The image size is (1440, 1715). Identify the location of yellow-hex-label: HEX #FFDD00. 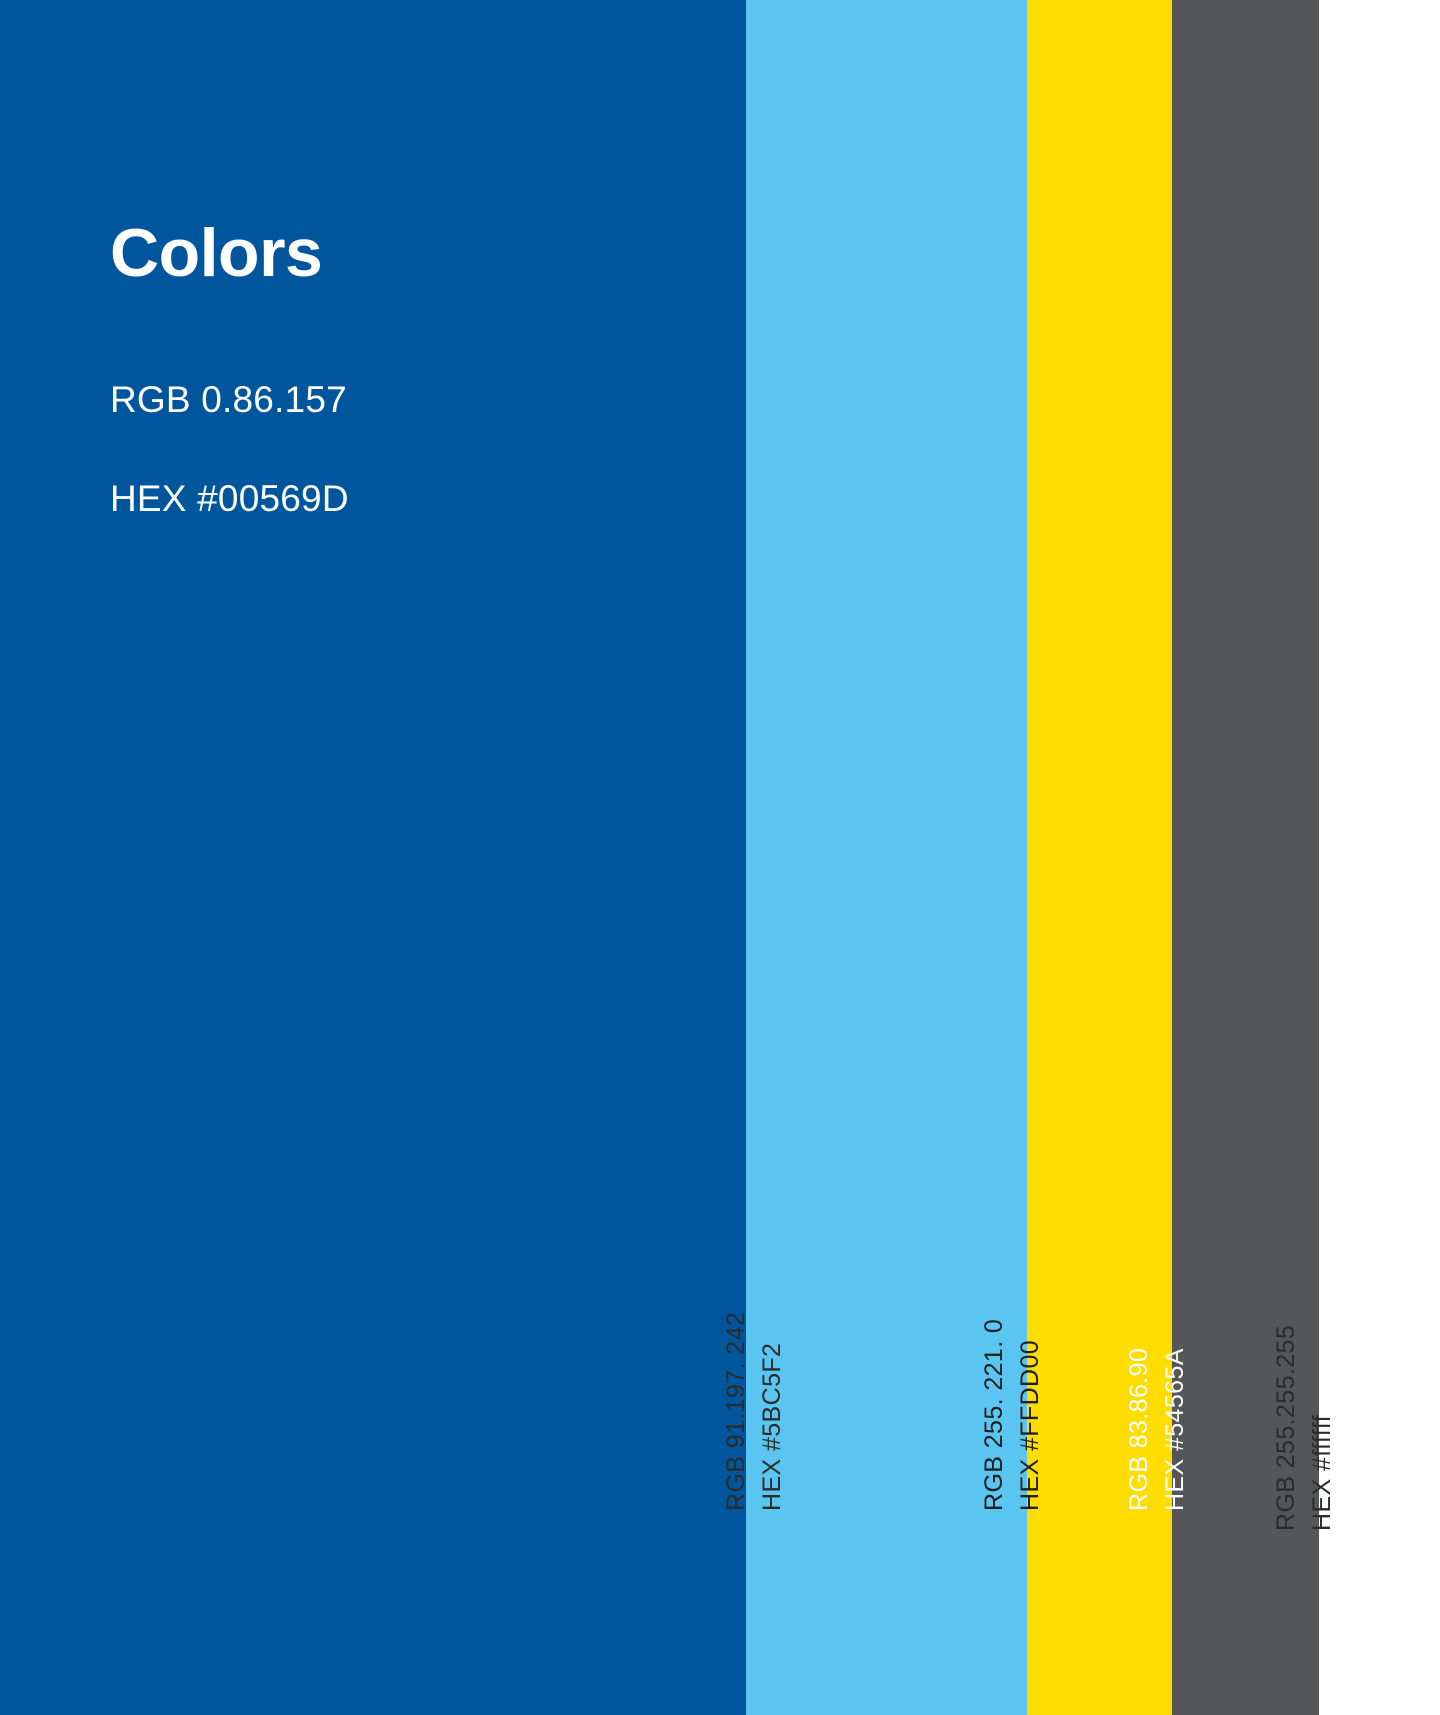
(1029, 1425).